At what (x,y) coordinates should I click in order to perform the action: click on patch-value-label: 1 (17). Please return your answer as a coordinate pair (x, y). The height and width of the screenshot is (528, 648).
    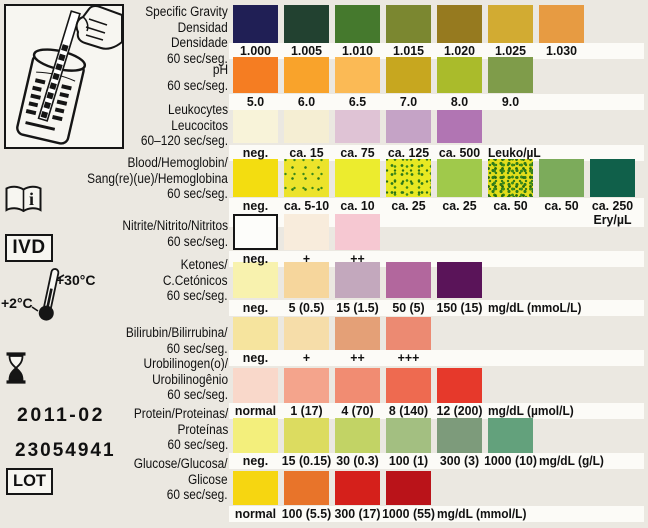
    Looking at the image, I should click on (306, 410).